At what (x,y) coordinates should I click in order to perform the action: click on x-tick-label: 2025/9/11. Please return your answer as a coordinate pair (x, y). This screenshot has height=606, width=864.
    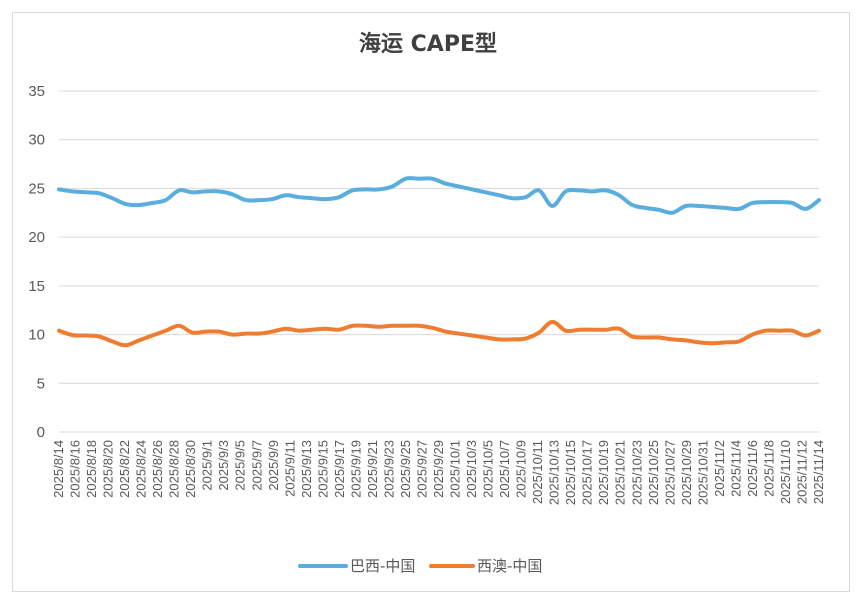
    Looking at the image, I should click on (289, 468).